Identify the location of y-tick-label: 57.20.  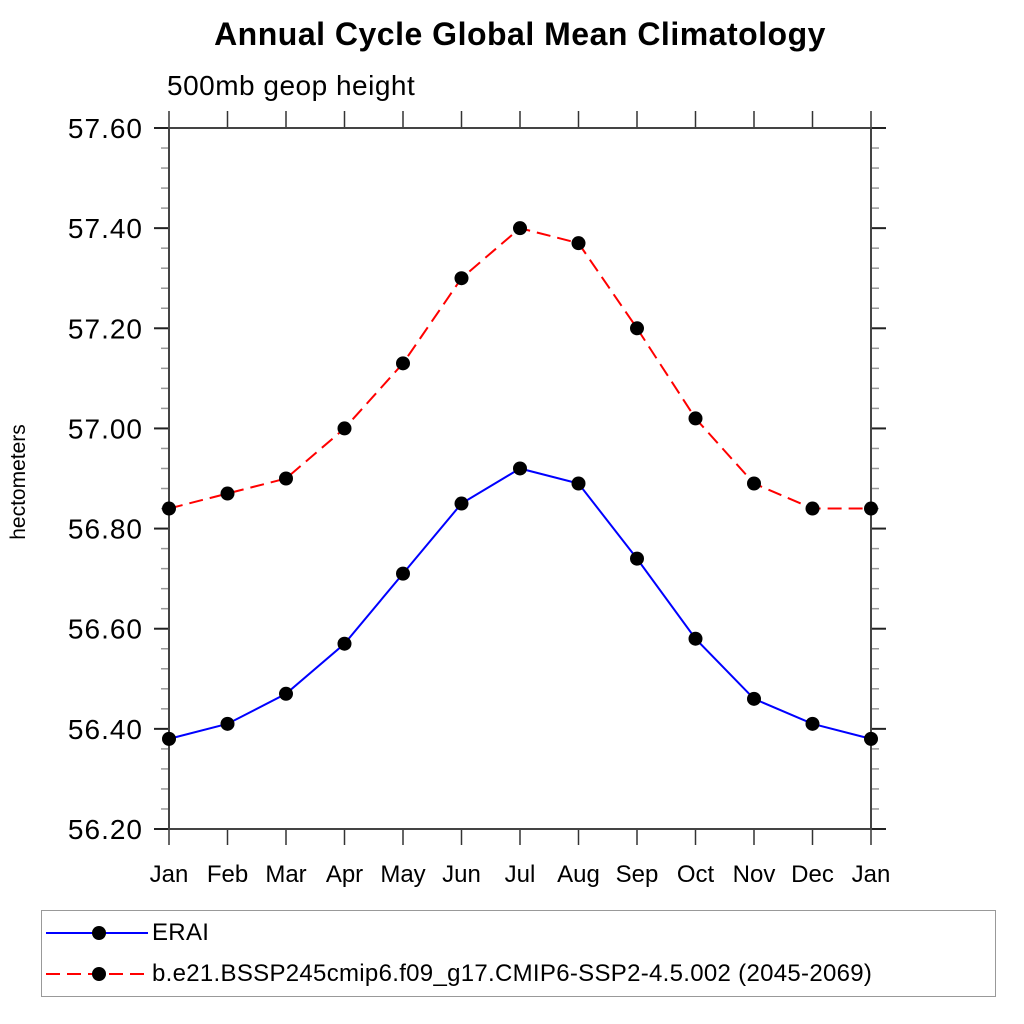
(105, 328).